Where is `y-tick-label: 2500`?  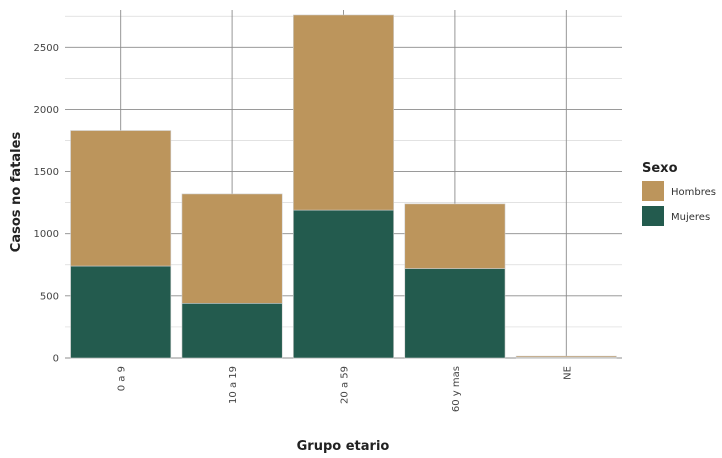 y-tick-label: 2500 is located at coordinates (46, 48).